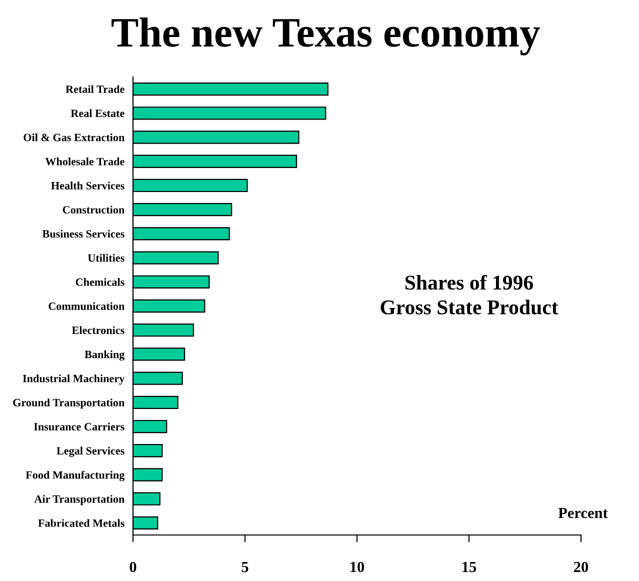 The height and width of the screenshot is (581, 639). Describe the element at coordinates (84, 162) in the screenshot. I see `y-tick-label: Wholesale Trade` at that location.